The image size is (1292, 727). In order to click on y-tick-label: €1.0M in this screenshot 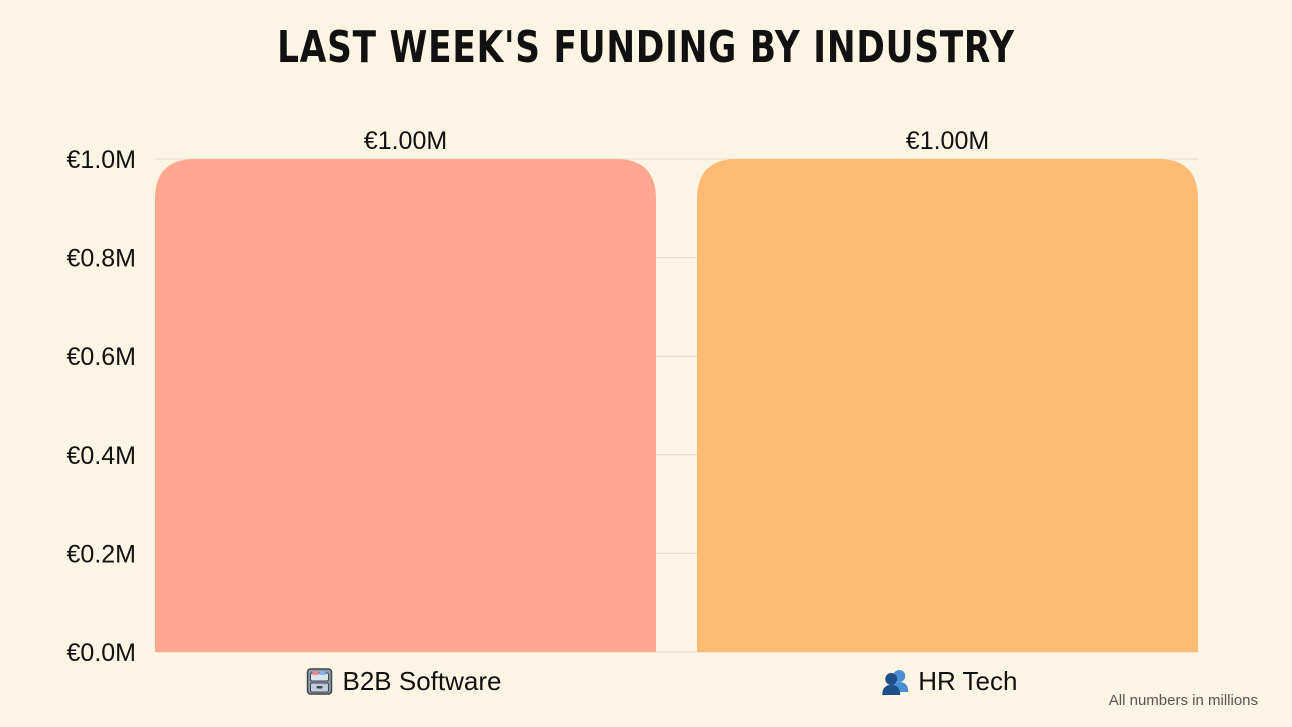, I will do `click(101, 160)`.